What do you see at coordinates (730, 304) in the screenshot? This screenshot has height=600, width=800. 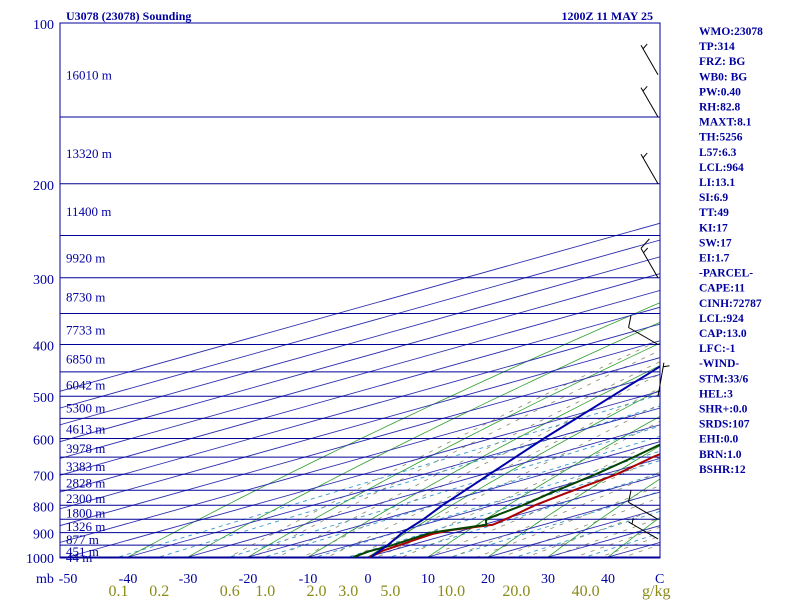 I see `index-line: CINH:72787` at bounding box center [730, 304].